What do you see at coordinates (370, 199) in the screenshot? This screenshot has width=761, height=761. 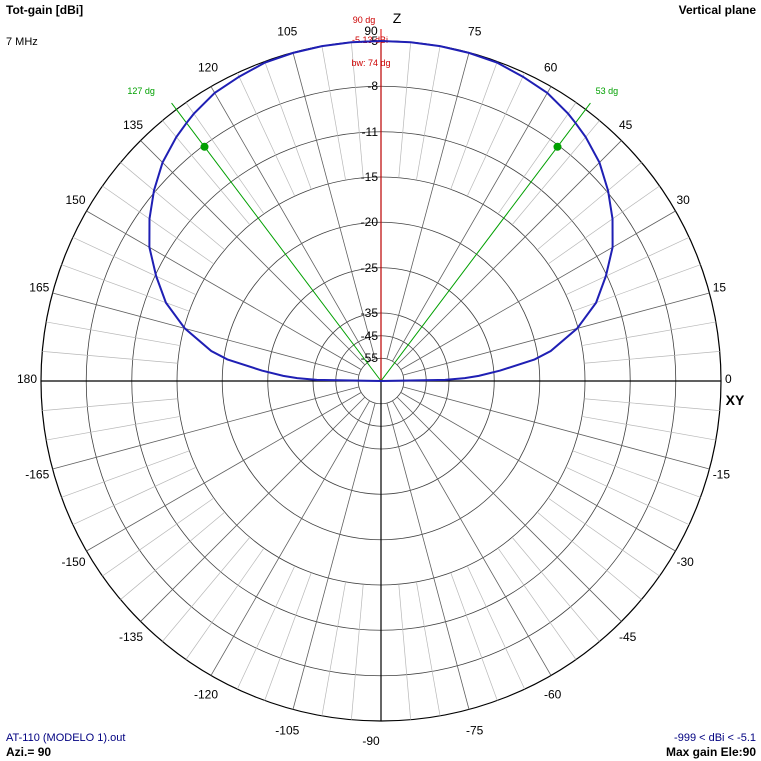 I see `radial-scale: -5-8-11-15-20-25-35-45-55` at bounding box center [370, 199].